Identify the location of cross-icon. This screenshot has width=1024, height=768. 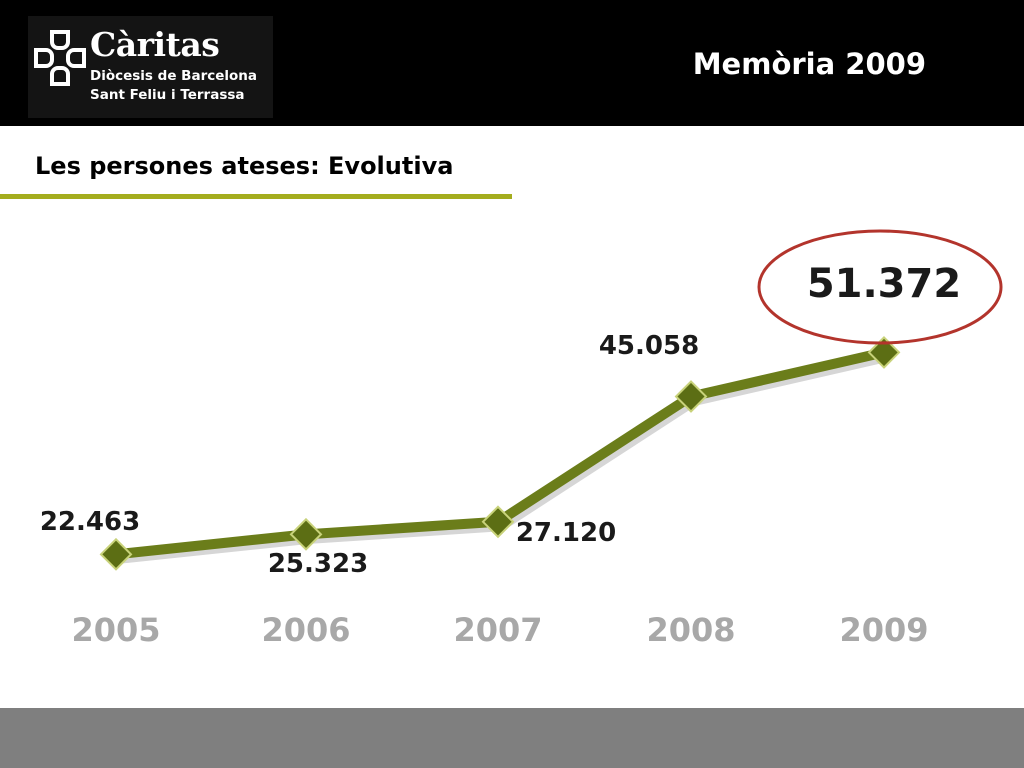
(60, 58).